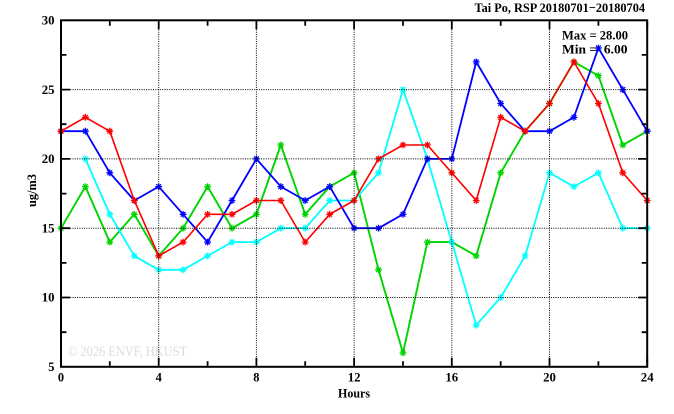 This screenshot has width=674, height=414. I want to click on svg-text: 16, so click(451, 376).